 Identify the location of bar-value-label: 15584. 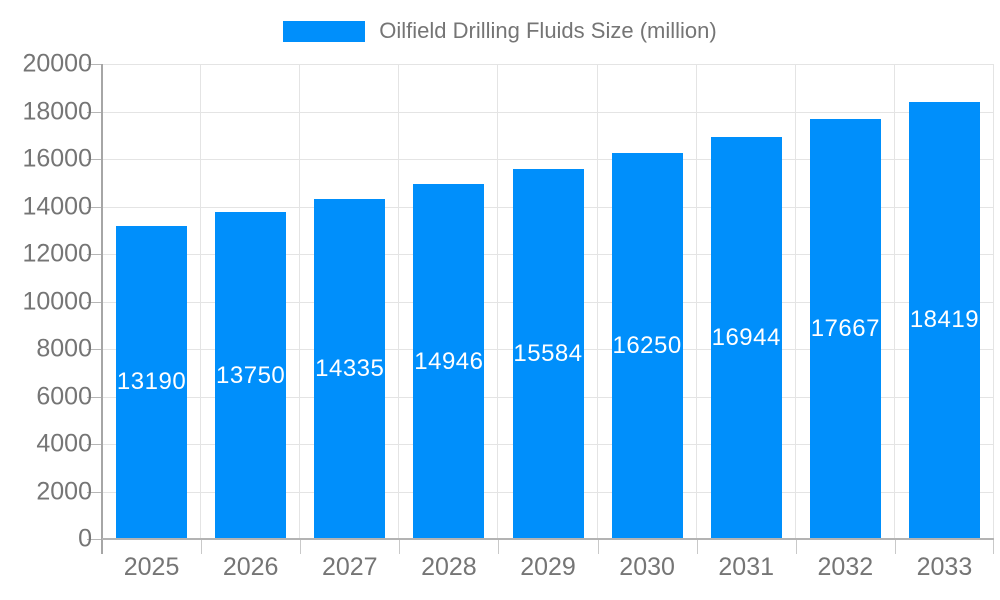
(548, 353).